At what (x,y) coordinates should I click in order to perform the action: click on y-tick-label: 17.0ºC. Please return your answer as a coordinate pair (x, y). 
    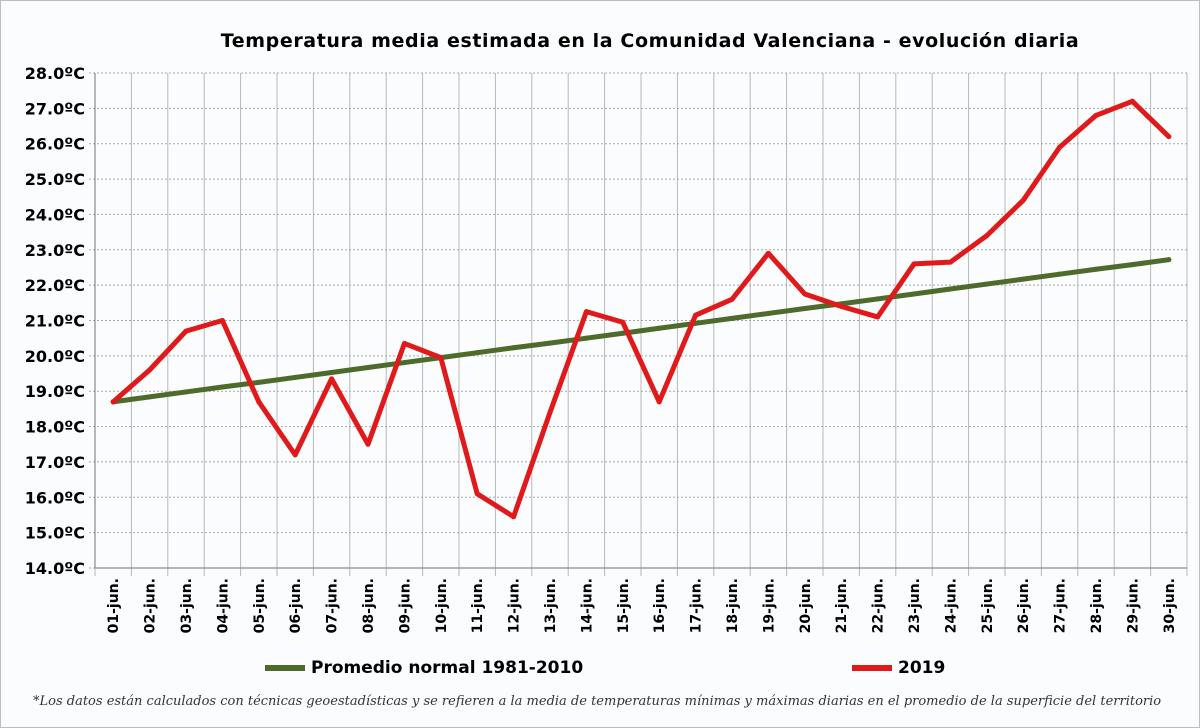
    Looking at the image, I should click on (55, 462).